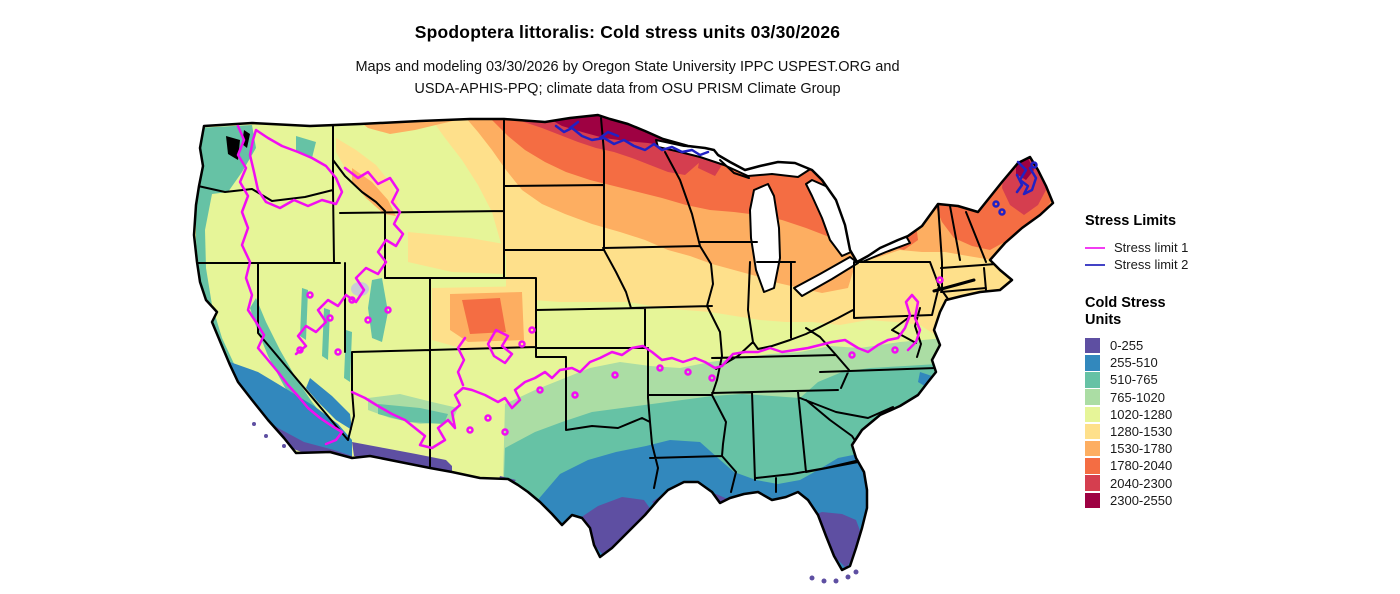 Image resolution: width=1400 pixels, height=594 pixels. I want to click on patch-idaho-core, so click(374, 192).